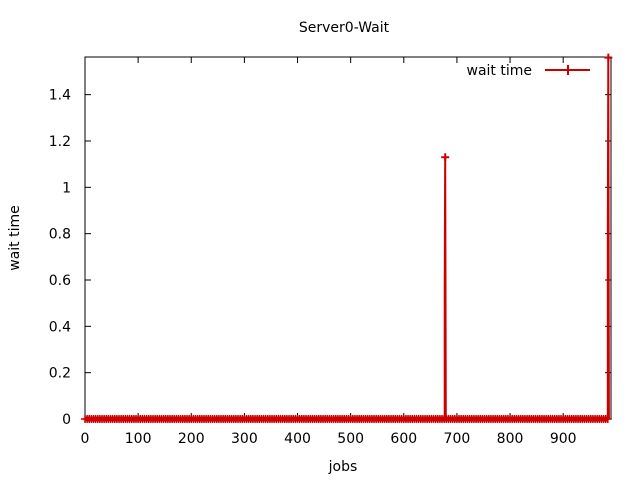 Image resolution: width=640 pixels, height=480 pixels. I want to click on y-axis-label: wait time, so click(15, 238).